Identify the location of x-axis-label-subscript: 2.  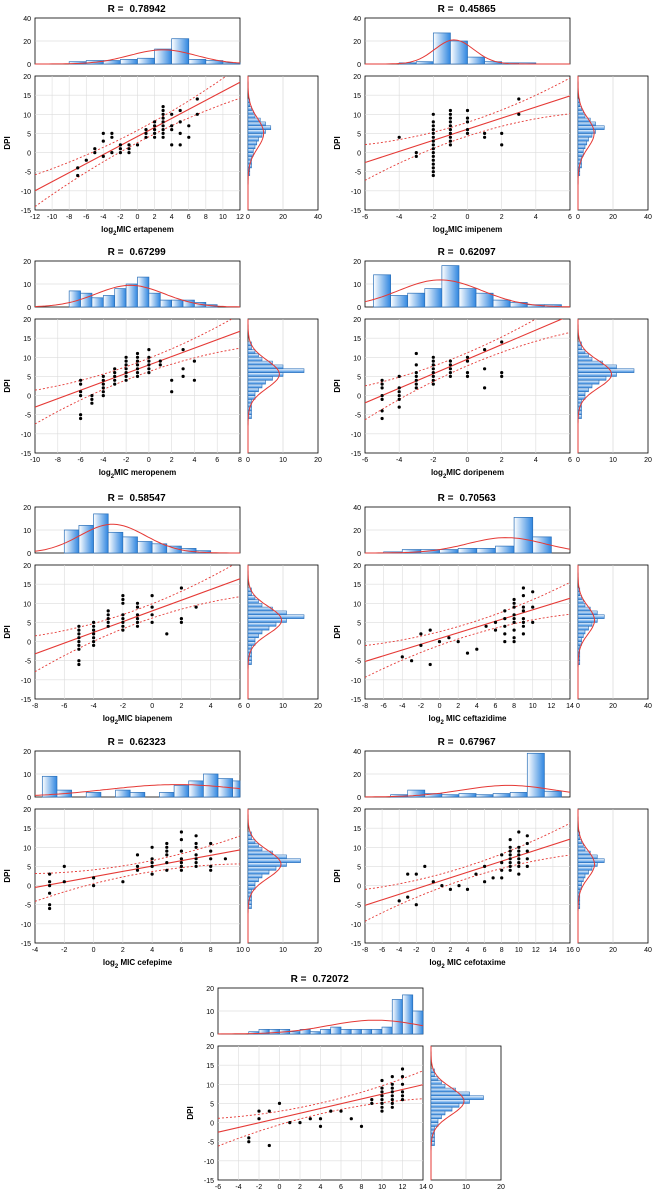
(115, 234).